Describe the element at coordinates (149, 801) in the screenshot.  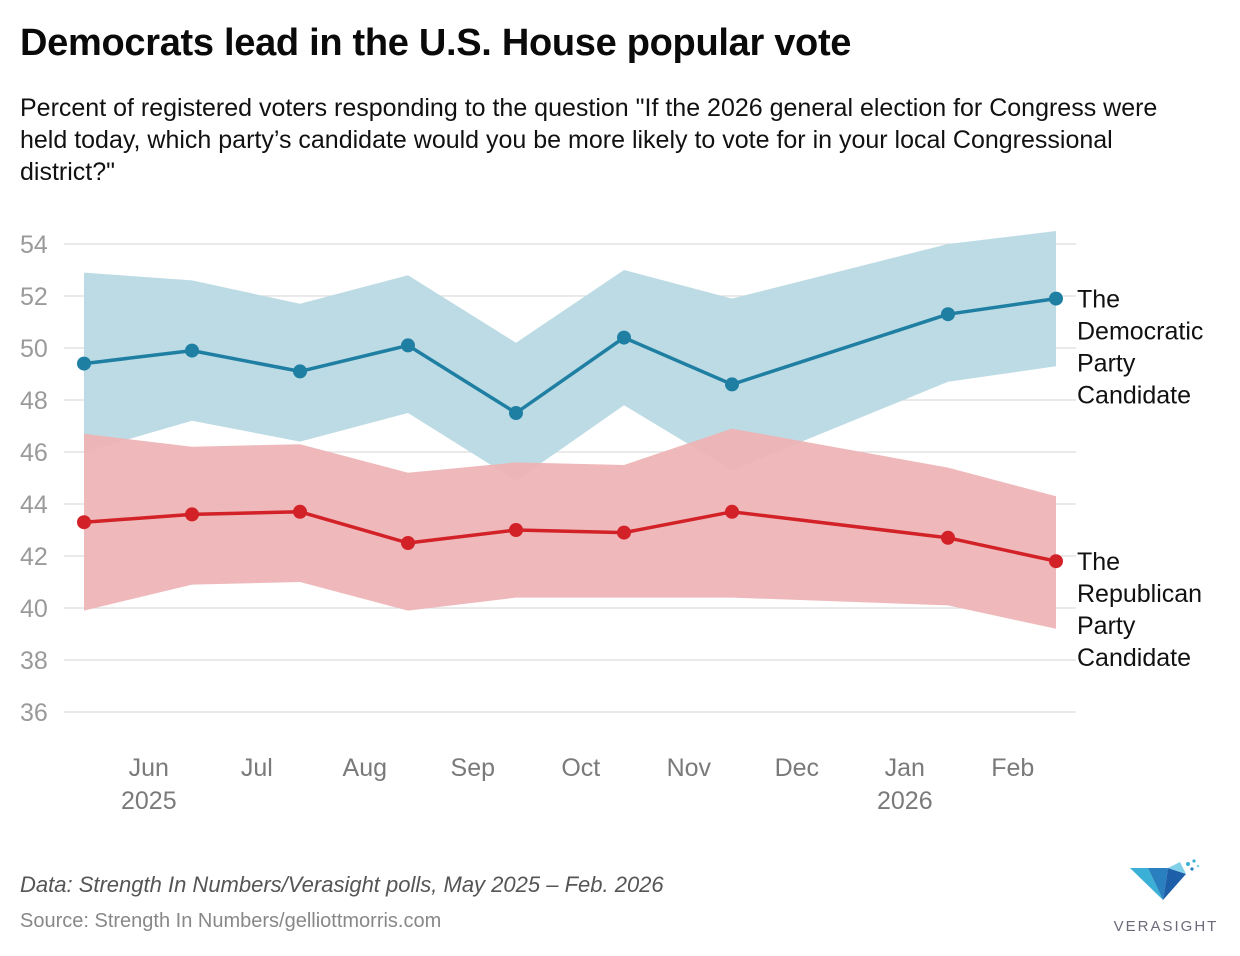
I see `x-tick-year-label: 2025` at that location.